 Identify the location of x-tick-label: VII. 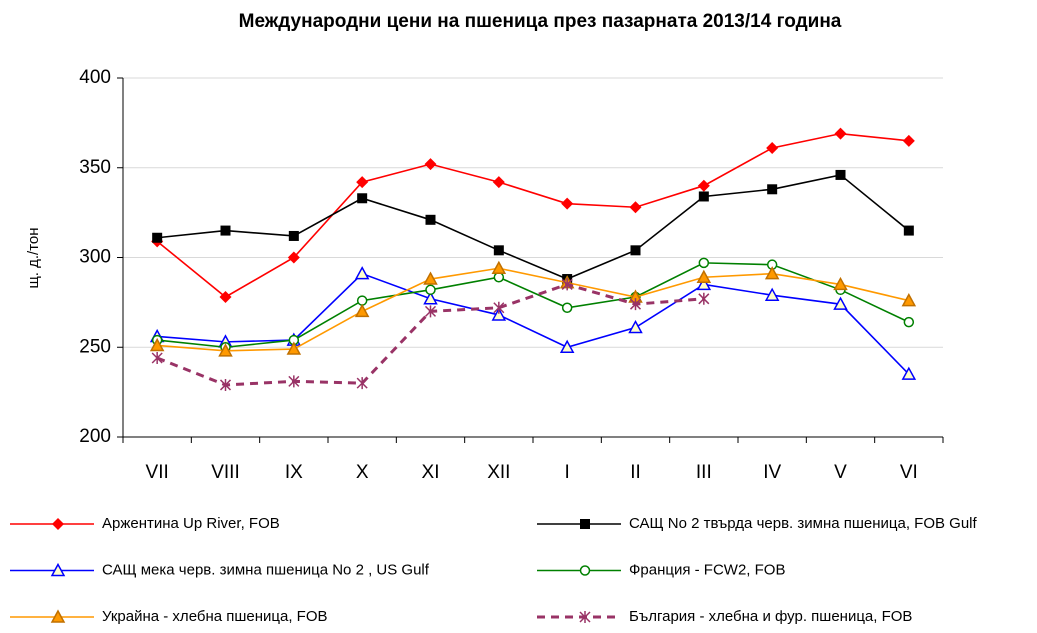
(157, 472).